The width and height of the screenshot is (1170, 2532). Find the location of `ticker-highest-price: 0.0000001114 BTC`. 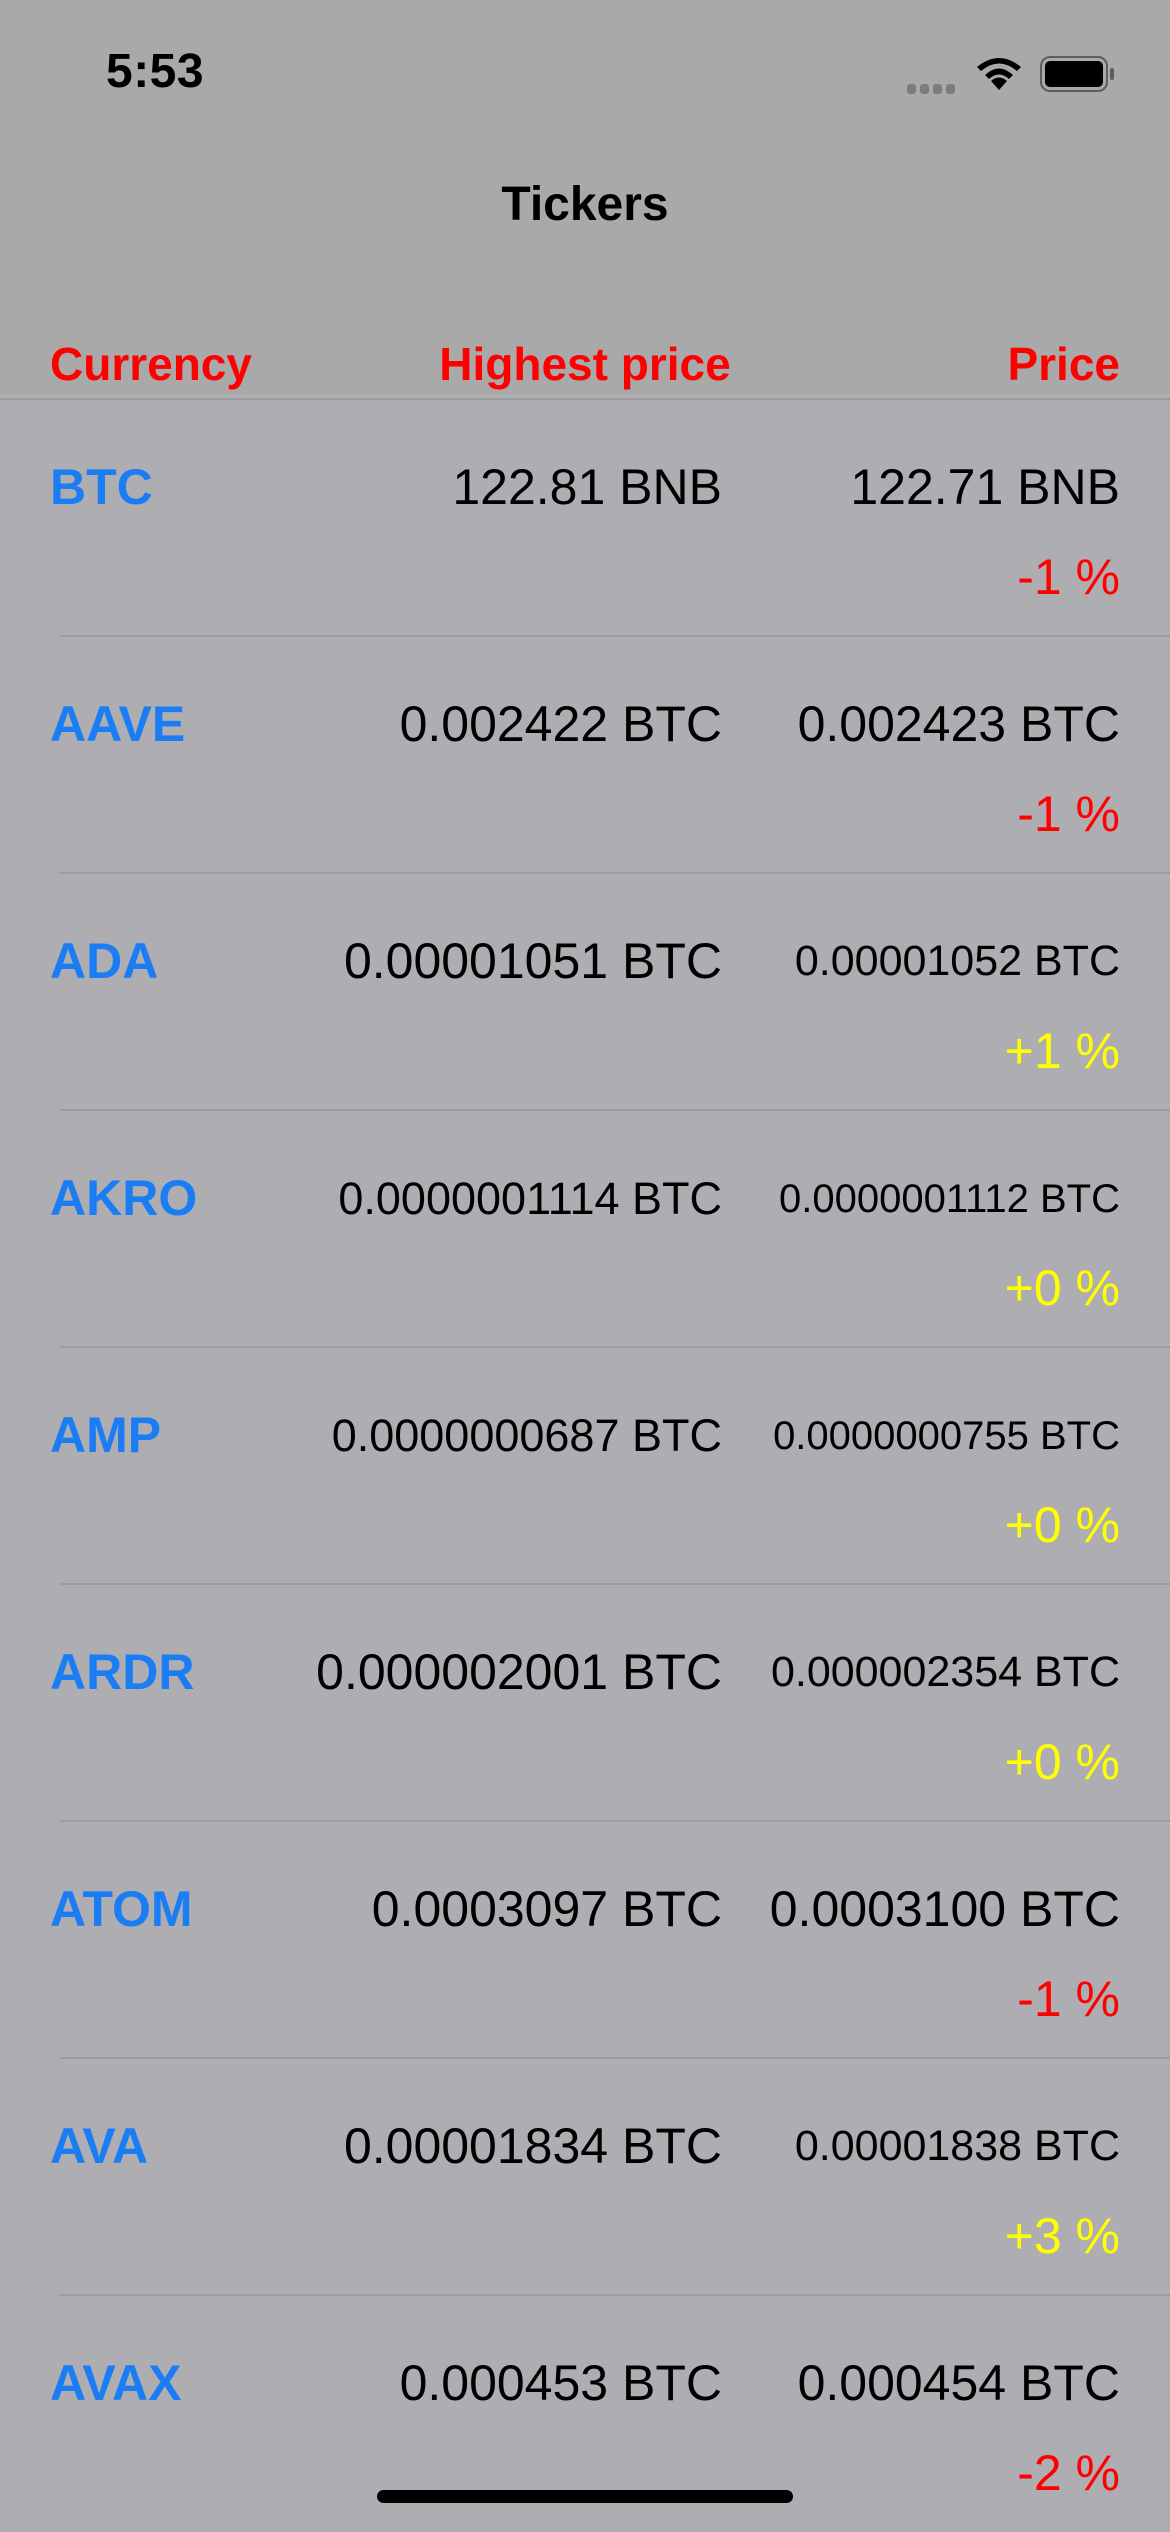

ticker-highest-price: 0.0000001114 BTC is located at coordinates (530, 1198).